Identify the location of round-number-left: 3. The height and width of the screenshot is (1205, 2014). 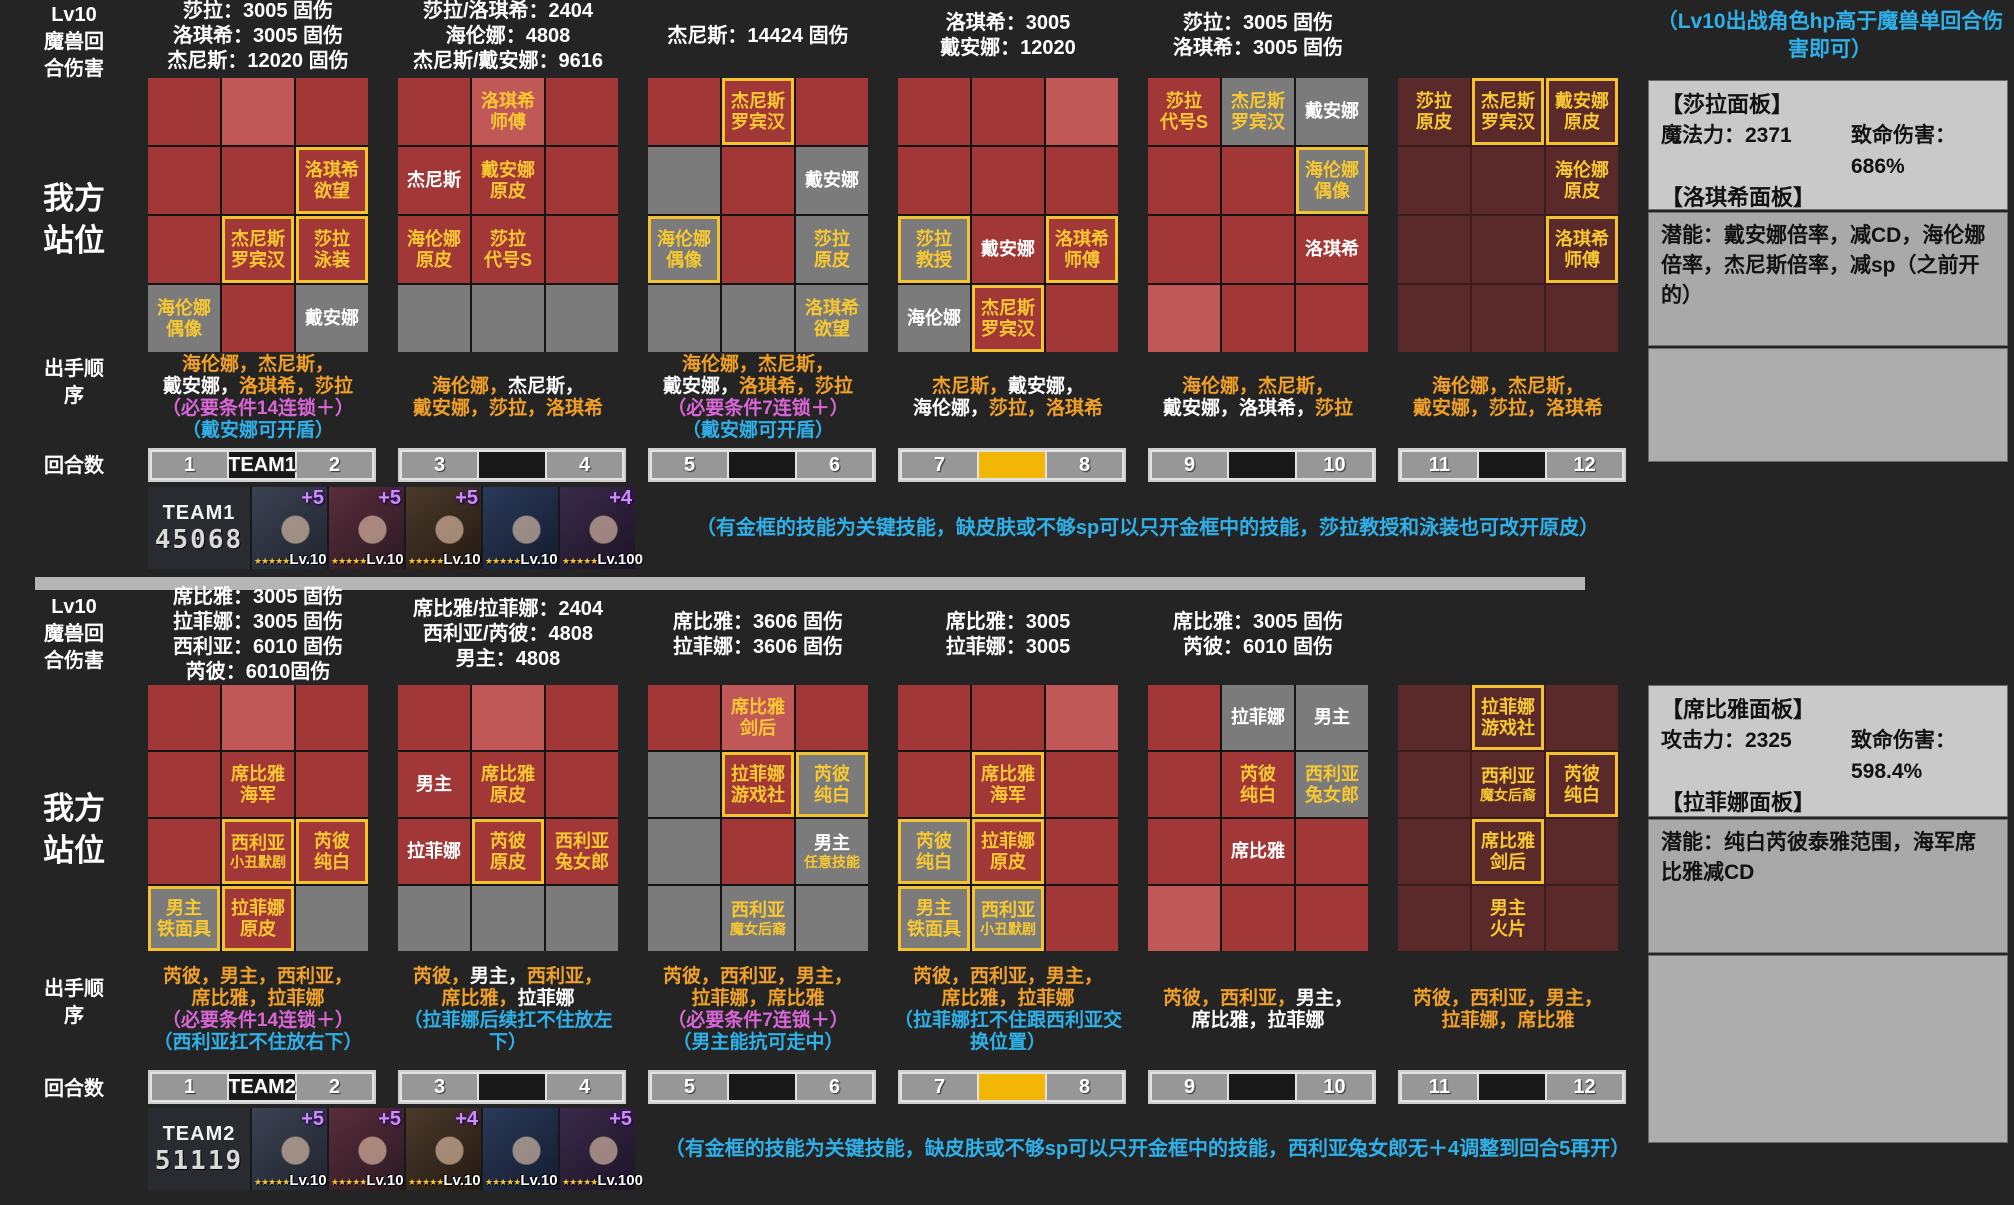
(439, 1087).